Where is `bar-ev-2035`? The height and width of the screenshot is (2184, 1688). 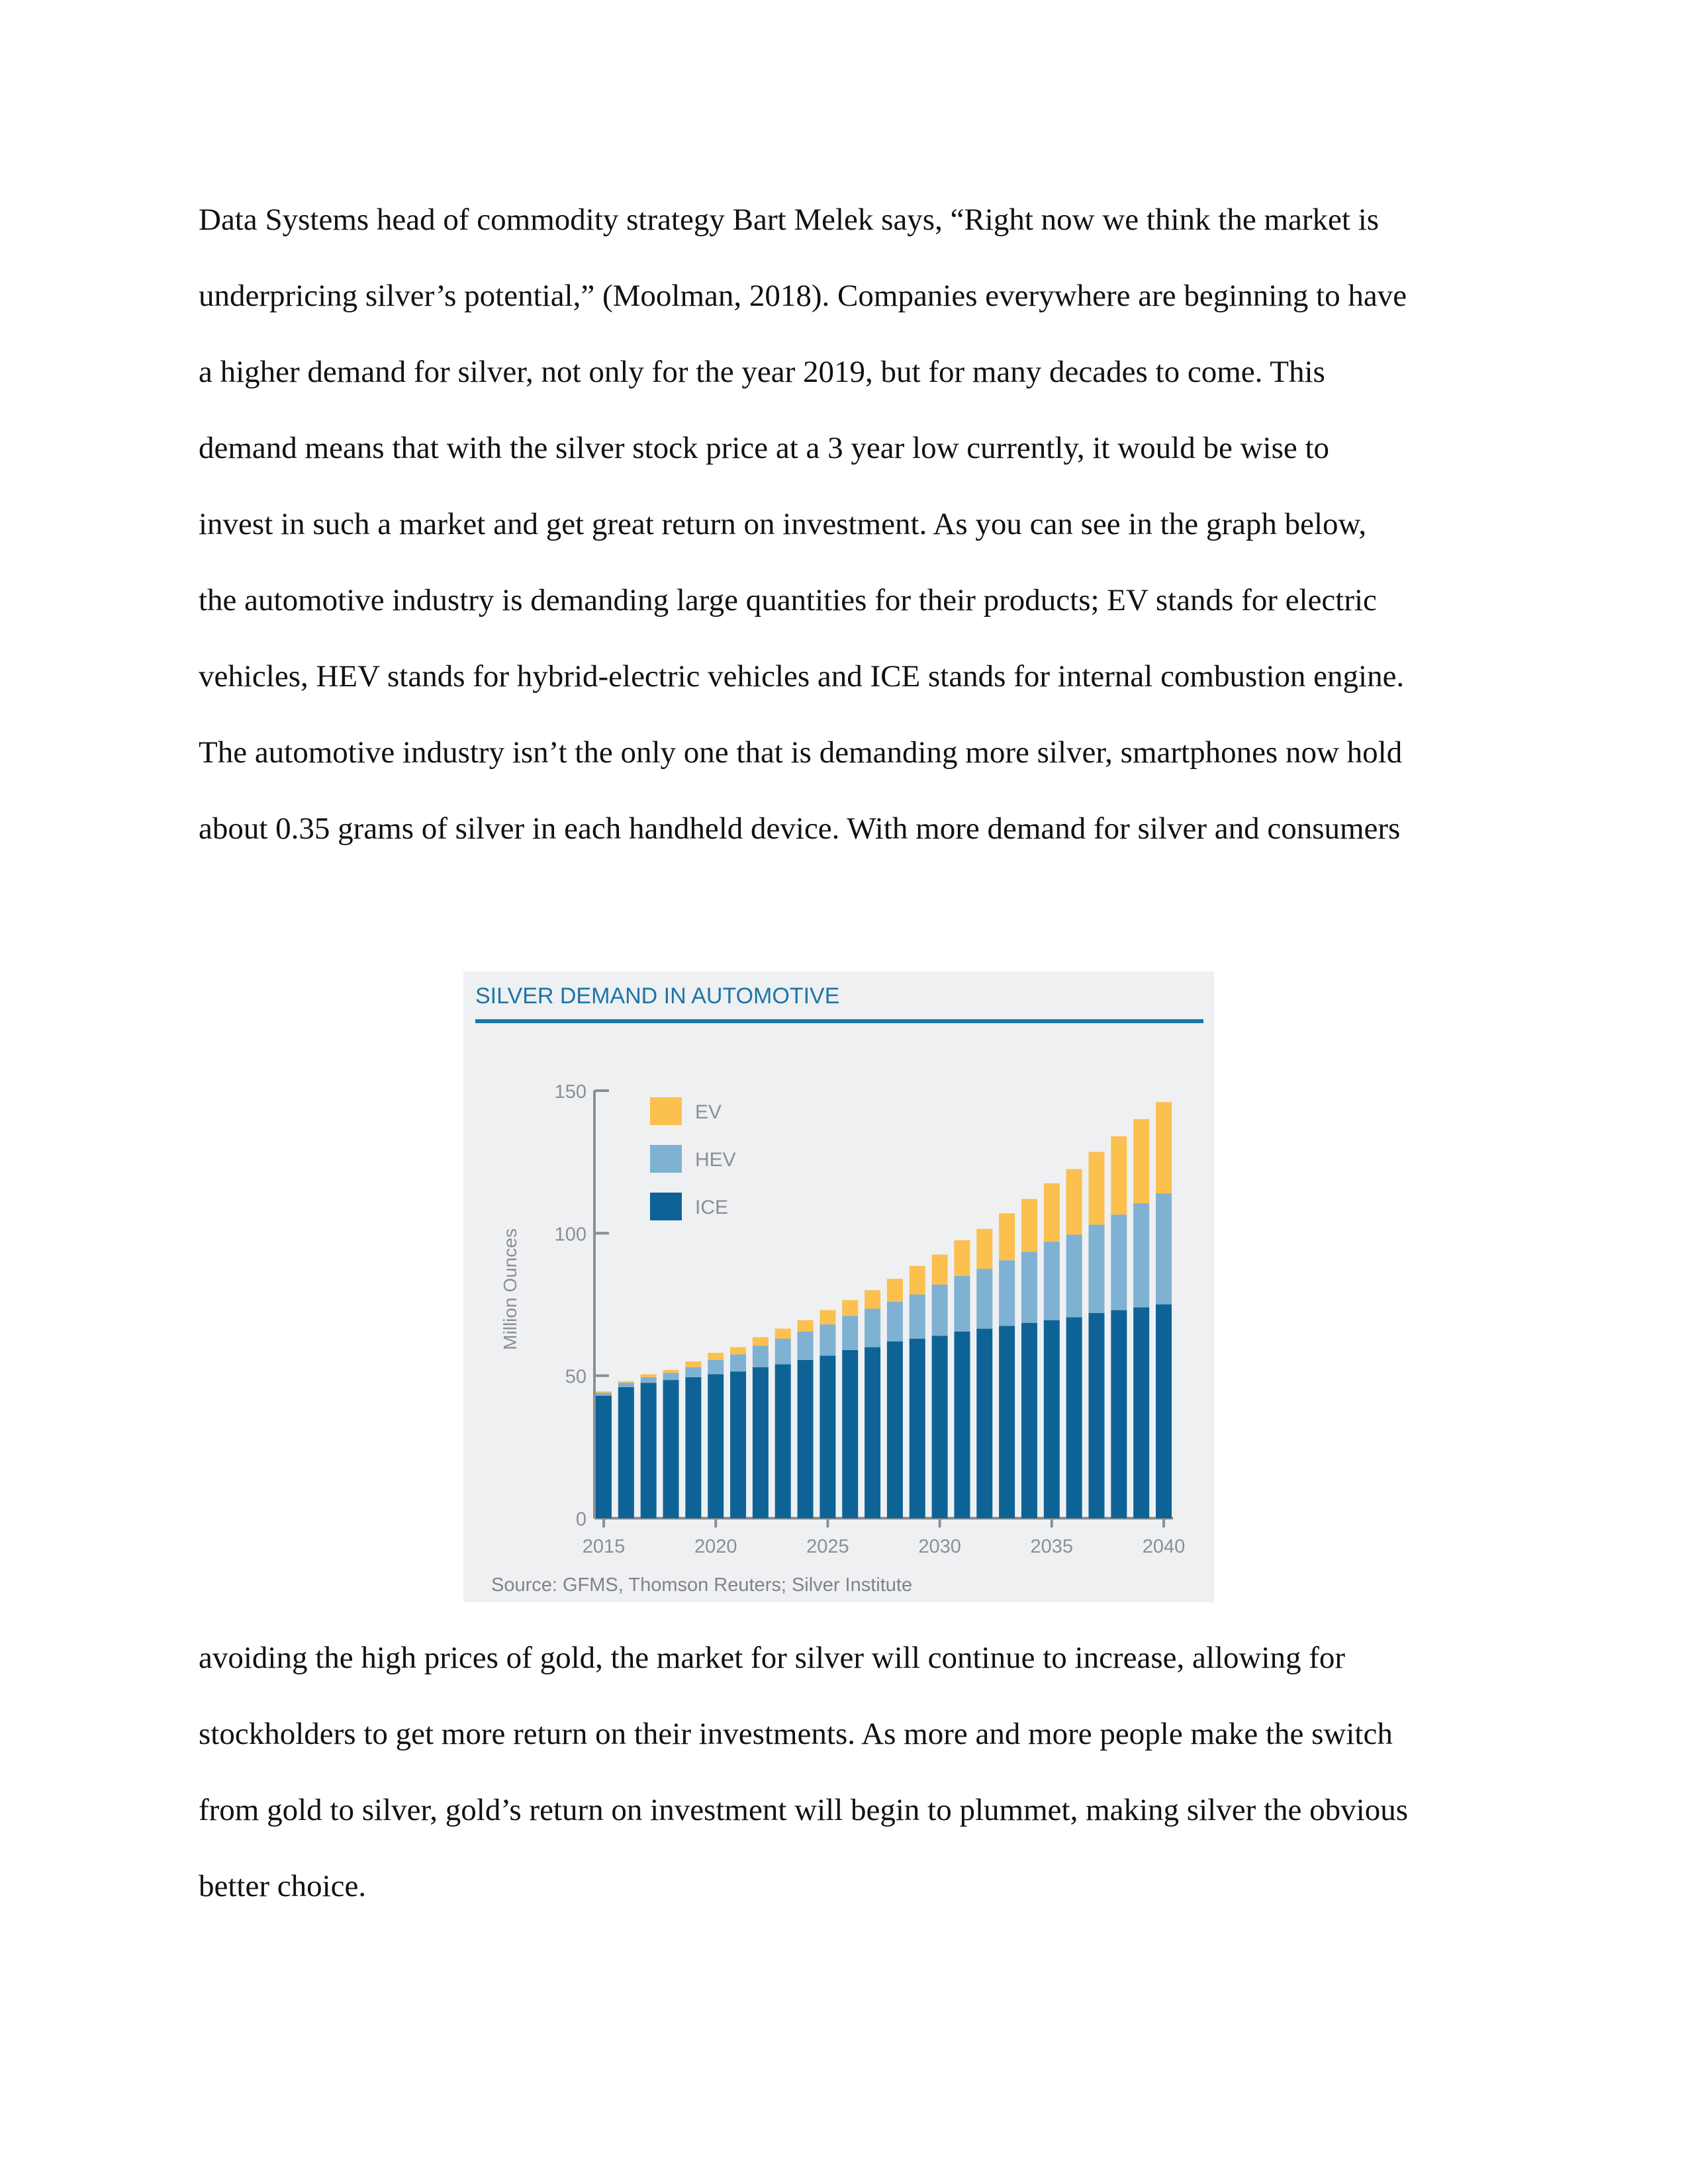 bar-ev-2035 is located at coordinates (1051, 1213).